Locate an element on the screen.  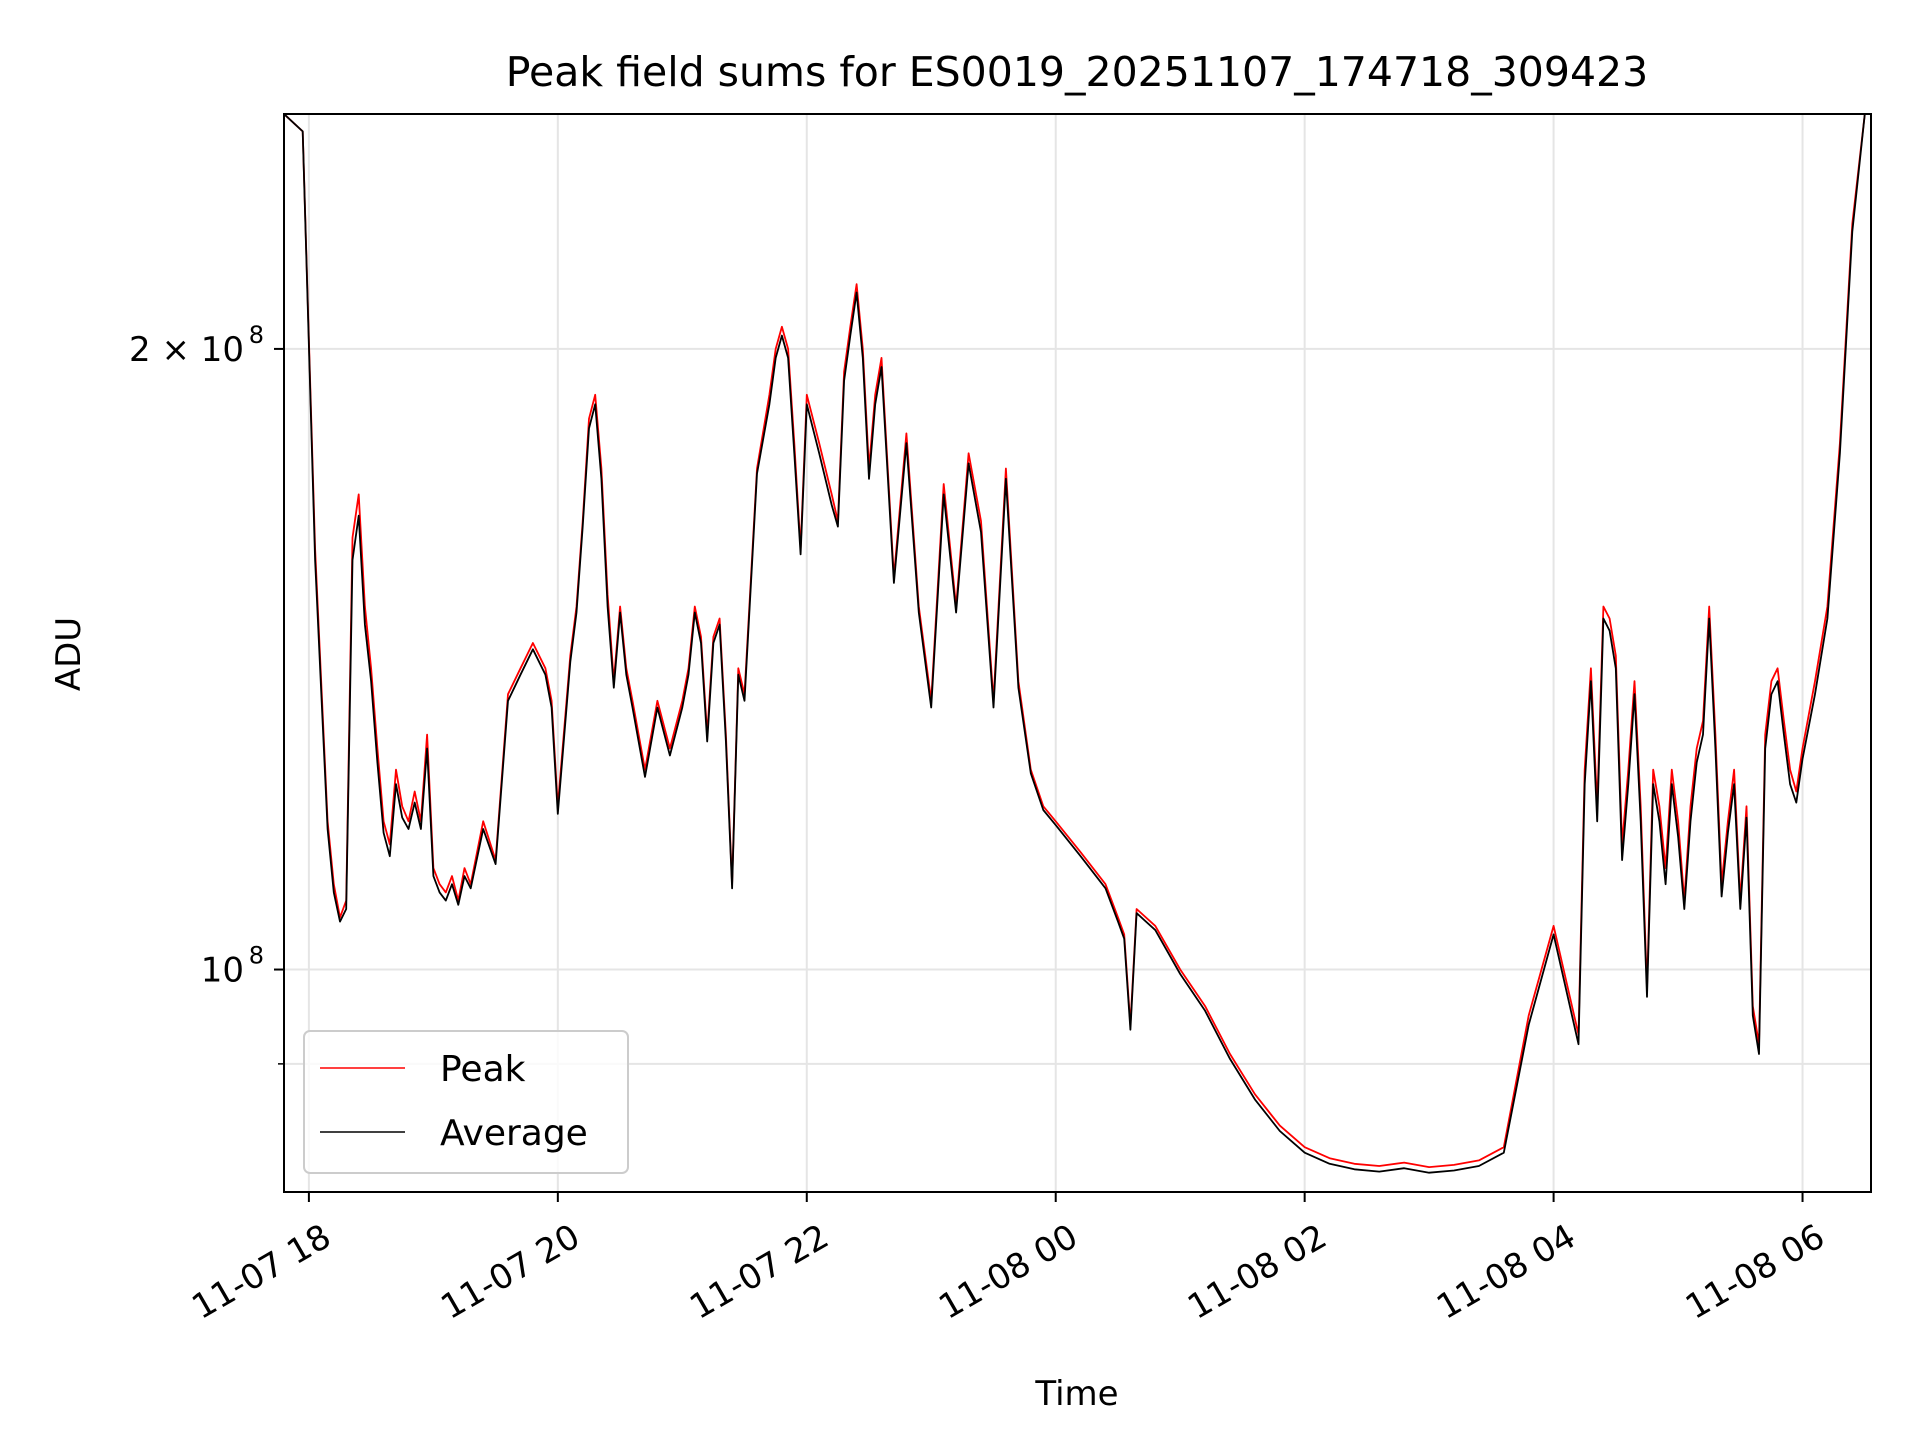
legend: Peak Average is located at coordinates (466, 1102).